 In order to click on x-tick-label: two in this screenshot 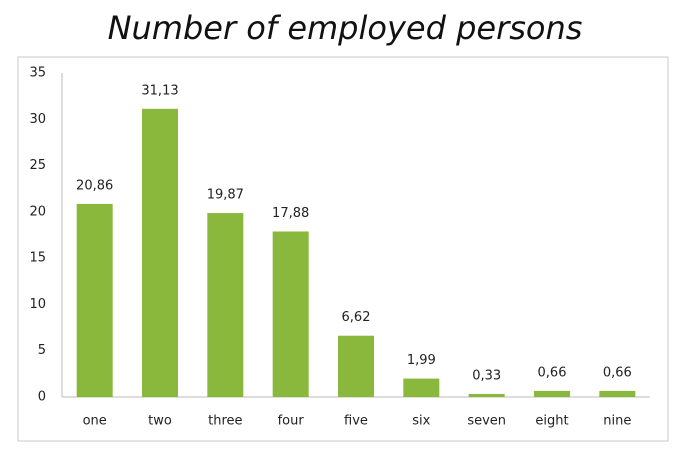, I will do `click(160, 421)`.